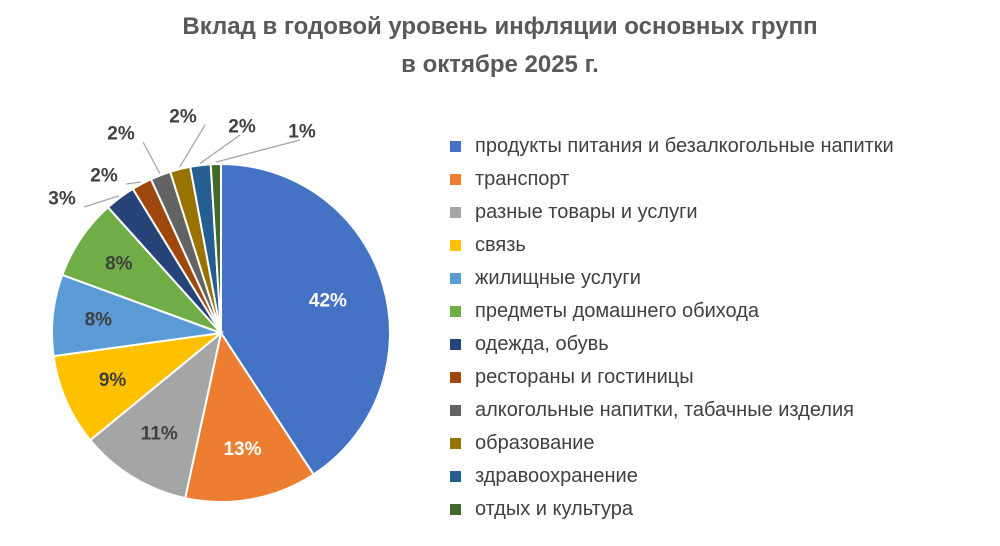  What do you see at coordinates (558, 278) in the screenshot?
I see `legend-label: жилищные услуги` at bounding box center [558, 278].